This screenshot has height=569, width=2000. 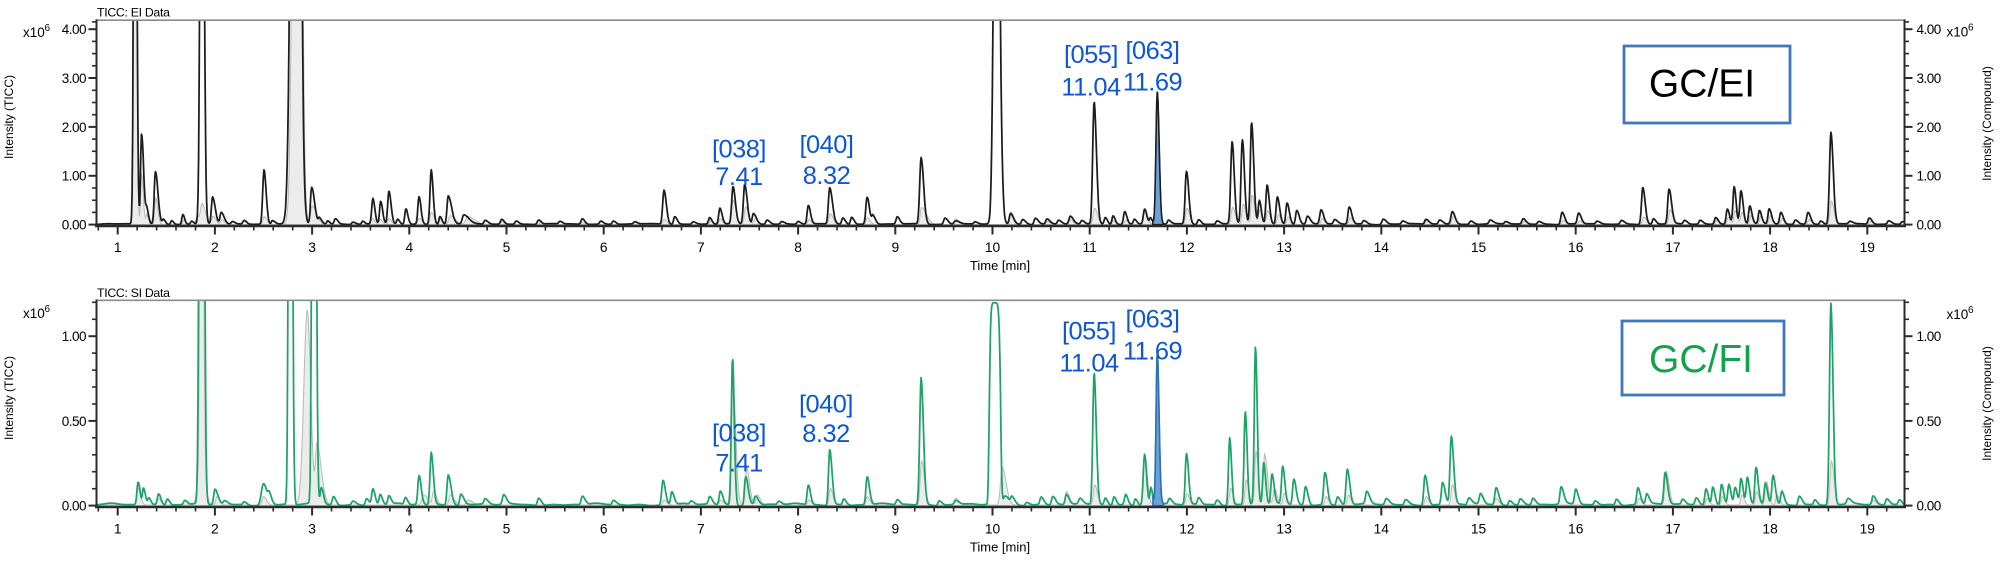 What do you see at coordinates (1701, 359) in the screenshot?
I see `svg-text: GC/FI` at bounding box center [1701, 359].